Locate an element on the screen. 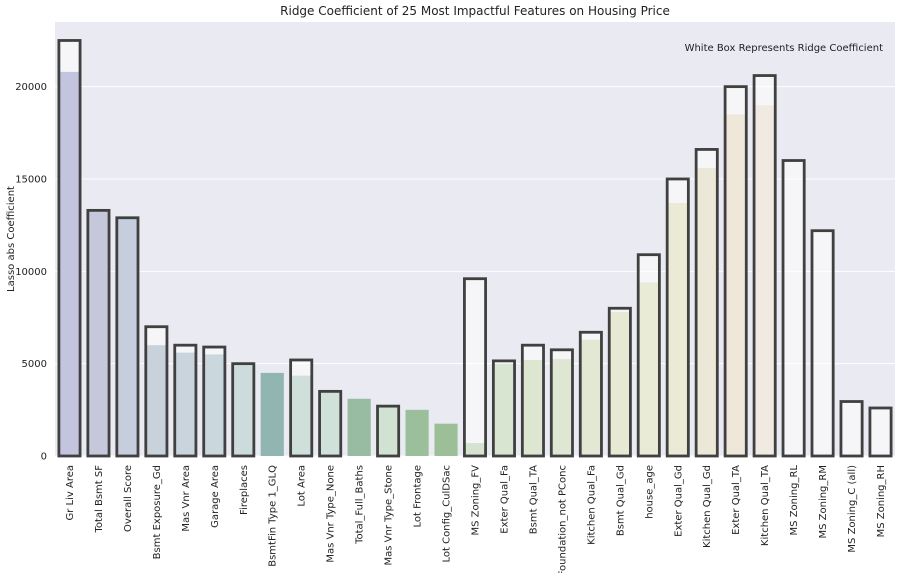 Image resolution: width=899 pixels, height=573 pixels. x-tick-label: Fireplaces is located at coordinates (244, 490).